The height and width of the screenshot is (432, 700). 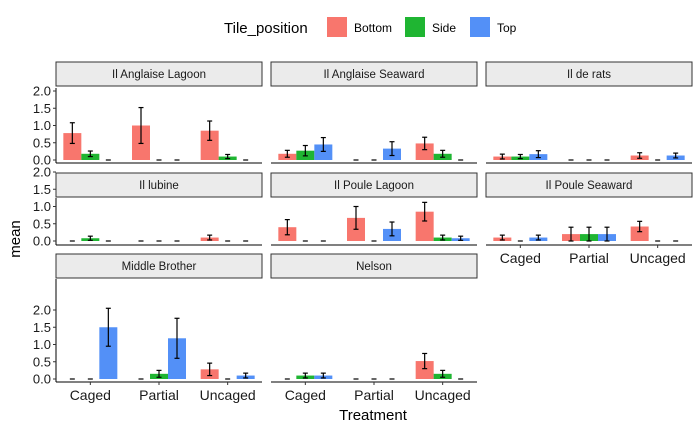 What do you see at coordinates (374, 112) in the screenshot?
I see `panel-il-anglaise-seaward: Il Anglaise Seaward` at bounding box center [374, 112].